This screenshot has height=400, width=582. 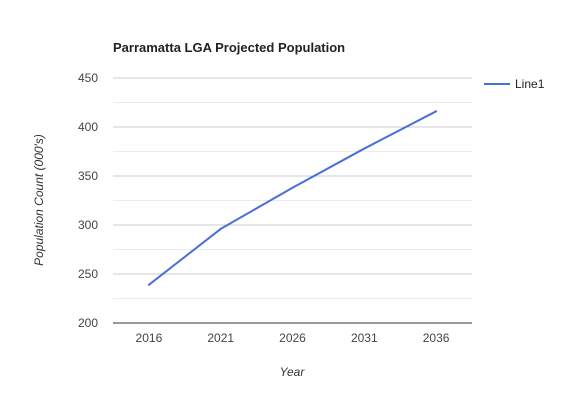 I want to click on x-tick-label: 2016, so click(x=149, y=338).